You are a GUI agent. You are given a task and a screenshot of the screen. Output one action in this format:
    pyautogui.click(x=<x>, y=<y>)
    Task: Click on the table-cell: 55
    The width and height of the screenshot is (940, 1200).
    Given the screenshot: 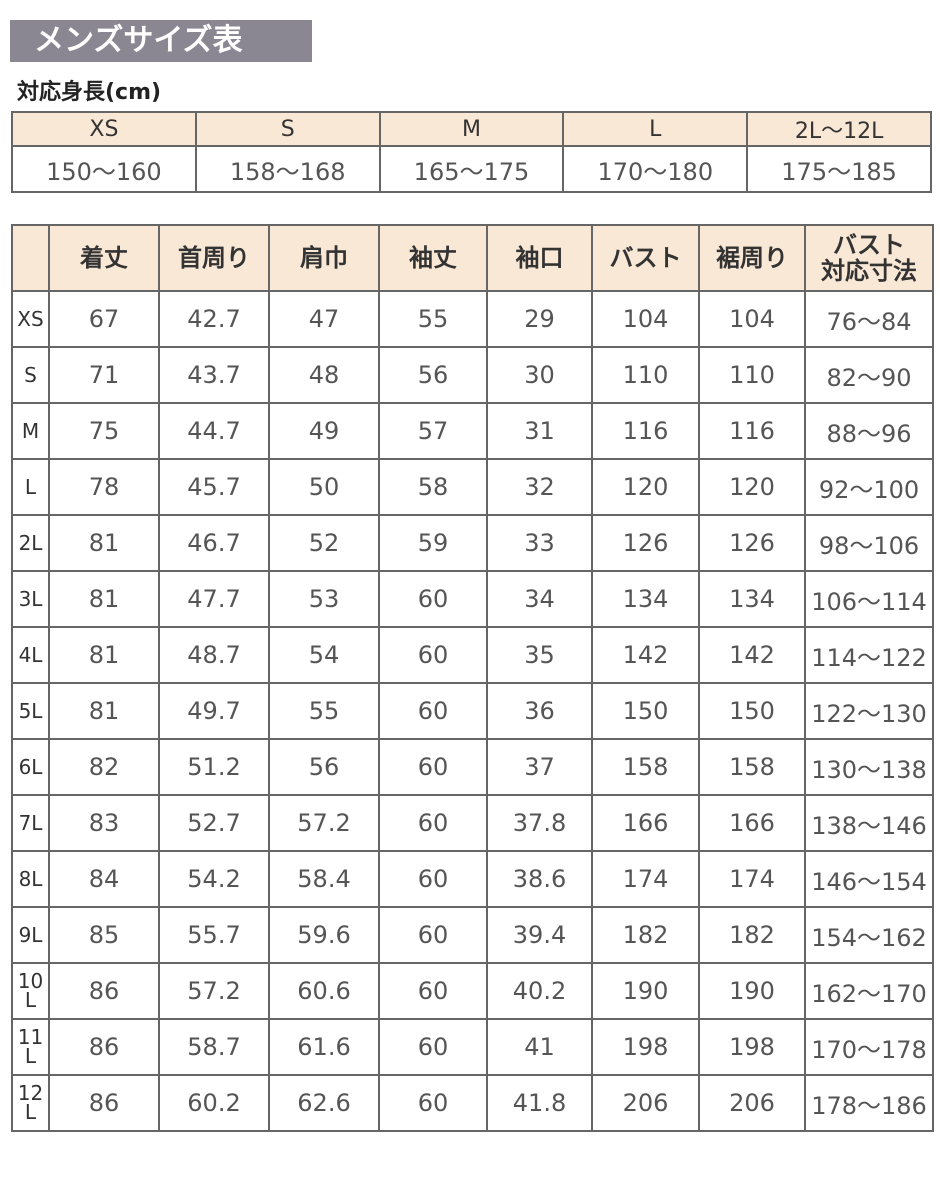 What is the action you would take?
    pyautogui.click(x=433, y=319)
    